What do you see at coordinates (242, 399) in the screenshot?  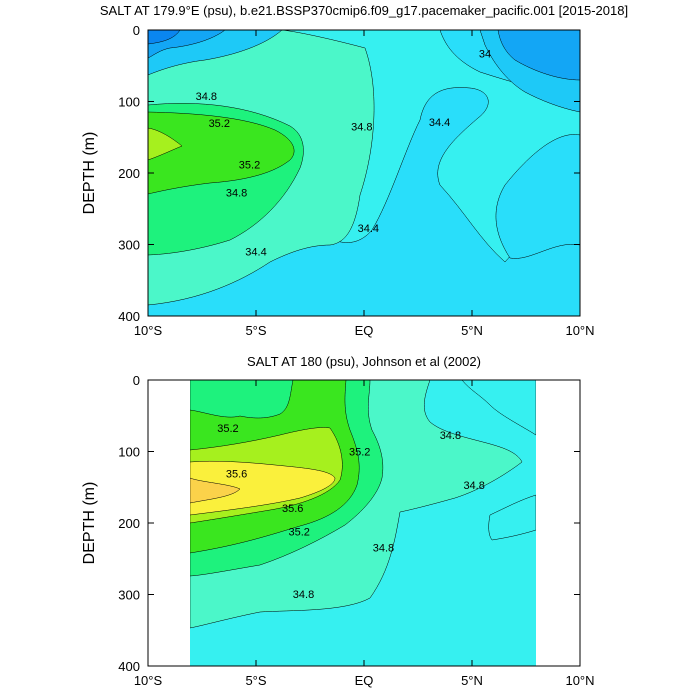 I see `fill-35-0-mid` at bounding box center [242, 399].